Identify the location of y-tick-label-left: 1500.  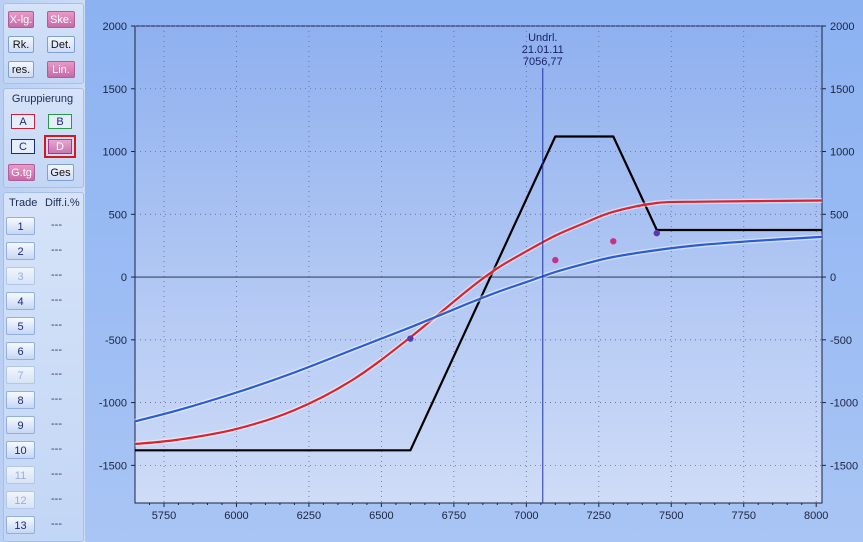
(115, 90).